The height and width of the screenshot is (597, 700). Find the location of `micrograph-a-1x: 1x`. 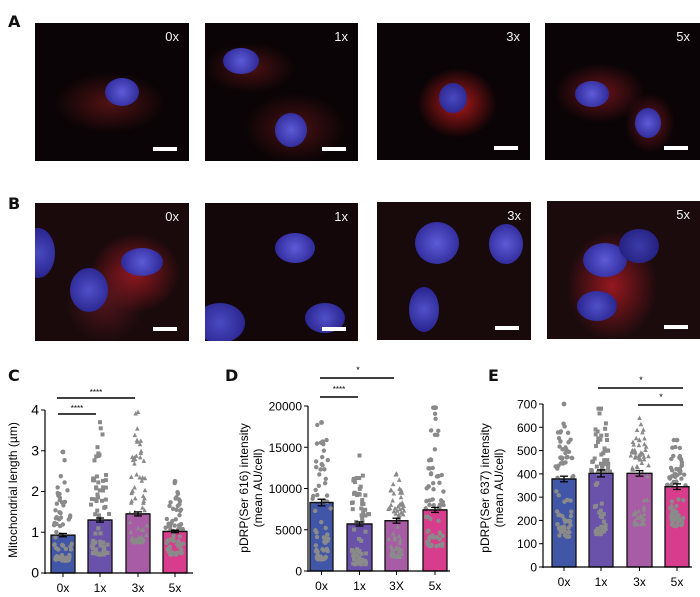

micrograph-a-1x: 1x is located at coordinates (281, 92).